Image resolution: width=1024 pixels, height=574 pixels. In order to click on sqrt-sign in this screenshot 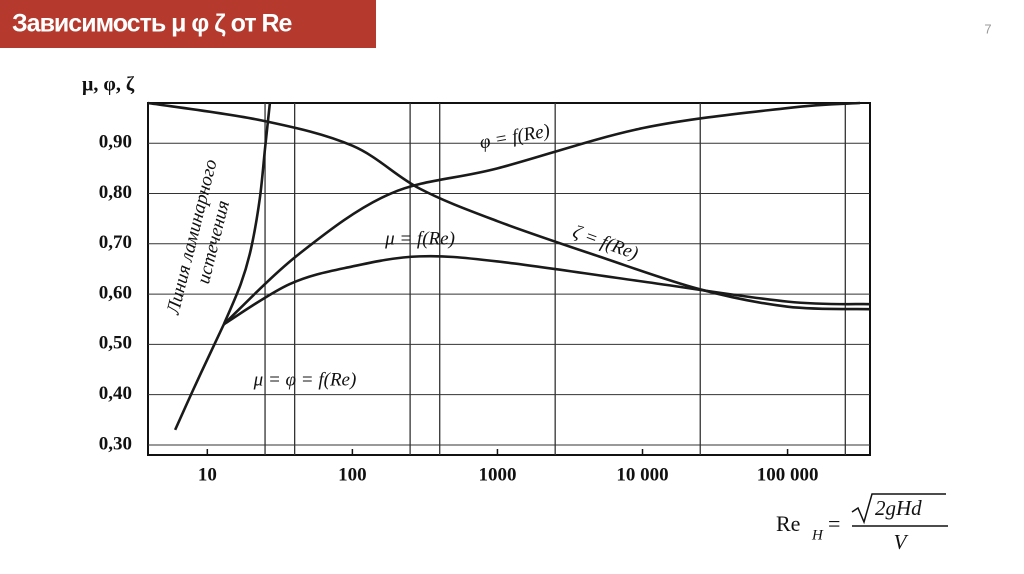, I will do `click(898, 509)`.